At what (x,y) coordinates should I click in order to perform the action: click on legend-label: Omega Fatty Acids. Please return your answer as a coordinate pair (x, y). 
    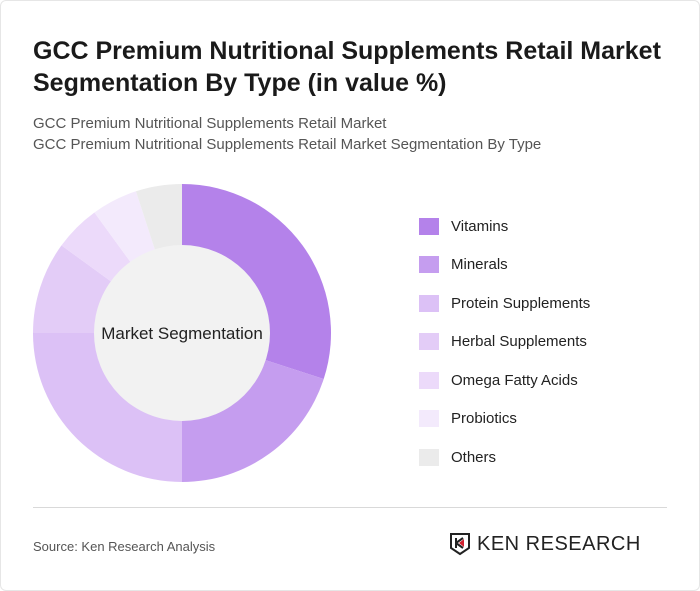
    Looking at the image, I should click on (514, 380).